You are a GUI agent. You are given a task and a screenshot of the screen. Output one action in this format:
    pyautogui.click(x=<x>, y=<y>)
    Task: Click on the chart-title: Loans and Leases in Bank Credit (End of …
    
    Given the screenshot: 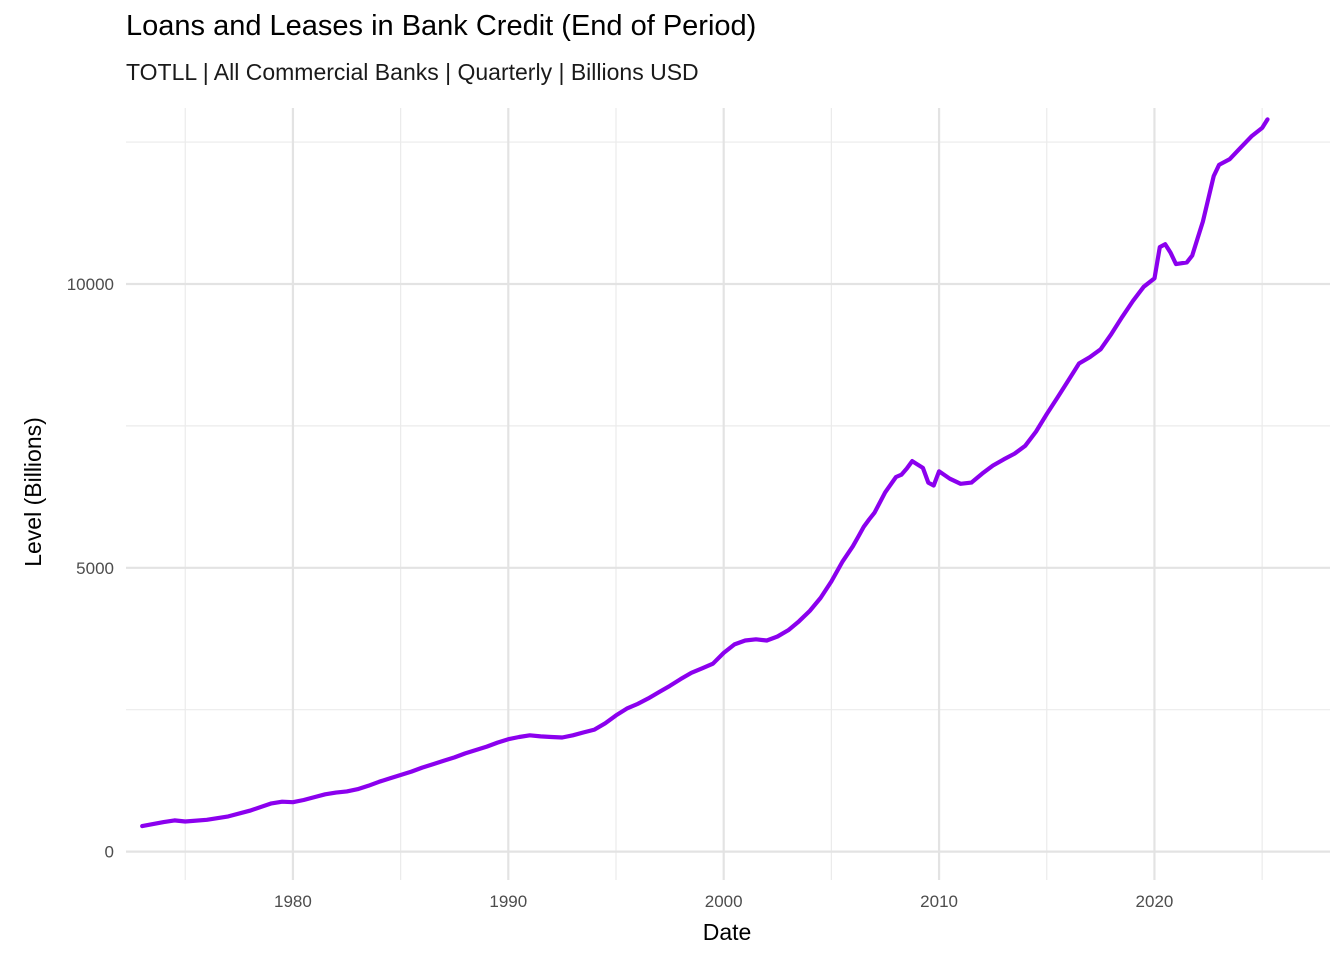 What is the action you would take?
    pyautogui.click(x=441, y=26)
    